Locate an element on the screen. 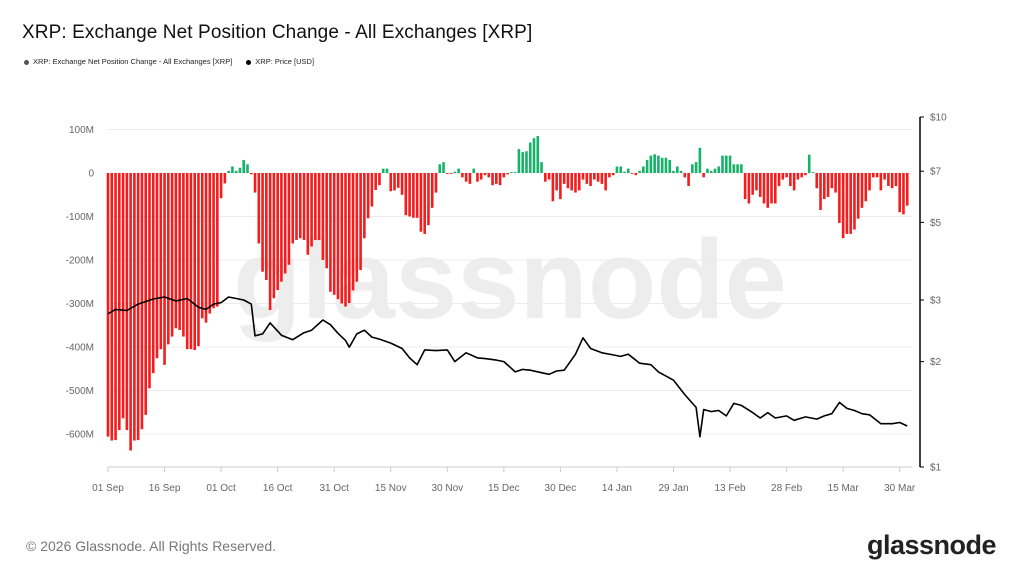 The image size is (1024, 576). x-tick-label: 16 Oct is located at coordinates (278, 488).